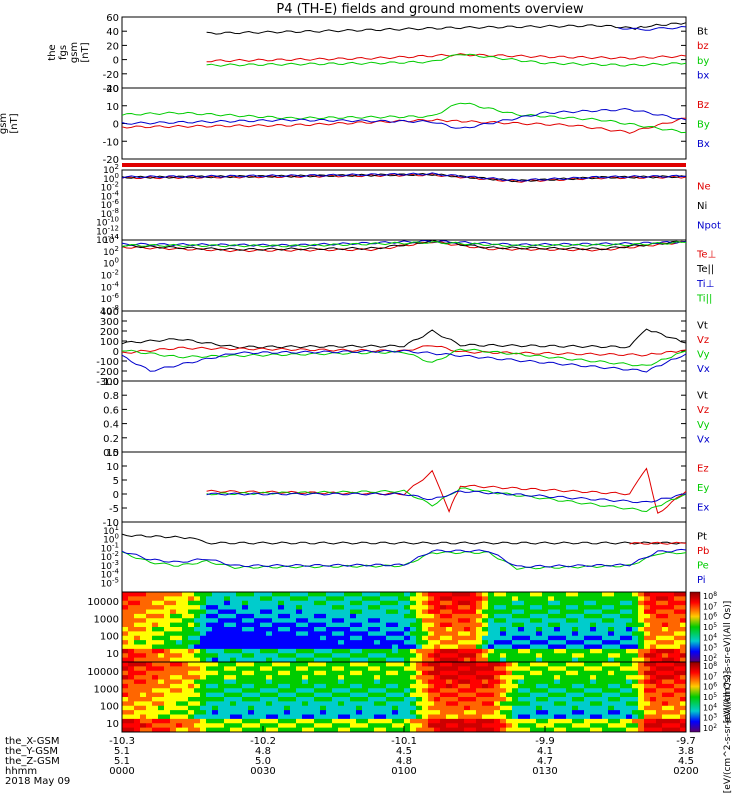 Image resolution: width=750 pixels, height=800 pixels. What do you see at coordinates (728, 662) in the screenshot?
I see `colorbar-label: [eV/(cm^2-s-sr-eV)(All Qs)]` at bounding box center [728, 662].